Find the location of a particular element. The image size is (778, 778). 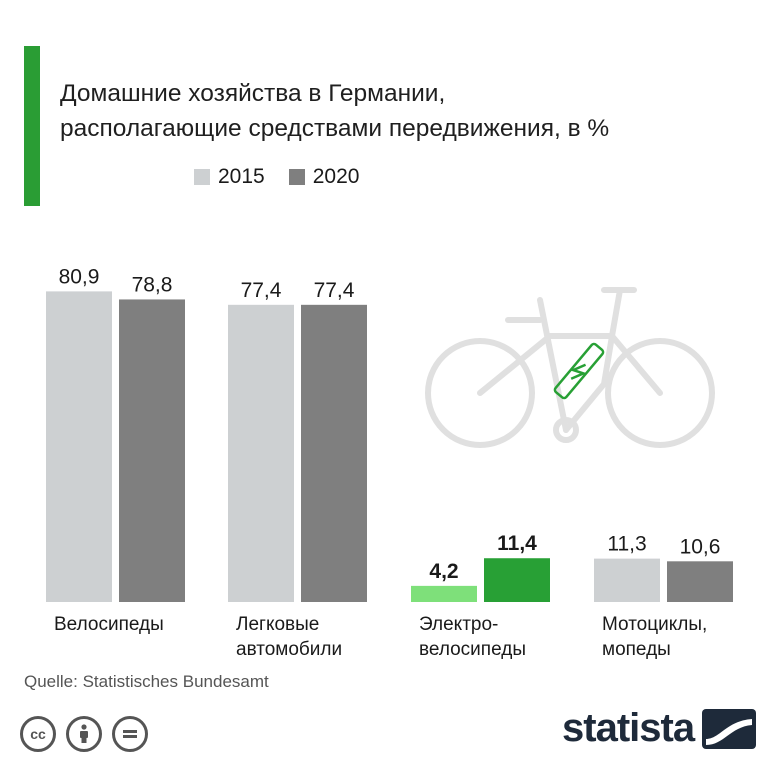

legend-swatch-2020 is located at coordinates (296, 177).